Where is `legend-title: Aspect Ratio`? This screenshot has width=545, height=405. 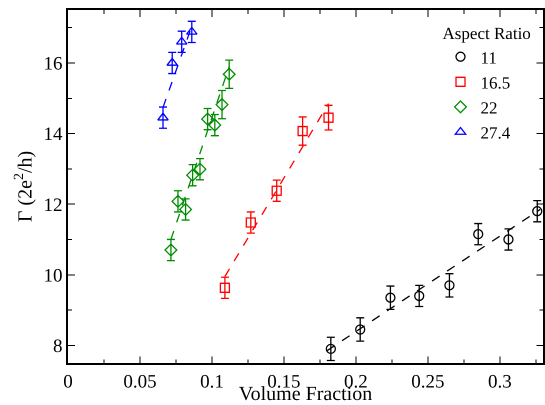
legend-title: Aspect Ratio is located at coordinates (486, 34).